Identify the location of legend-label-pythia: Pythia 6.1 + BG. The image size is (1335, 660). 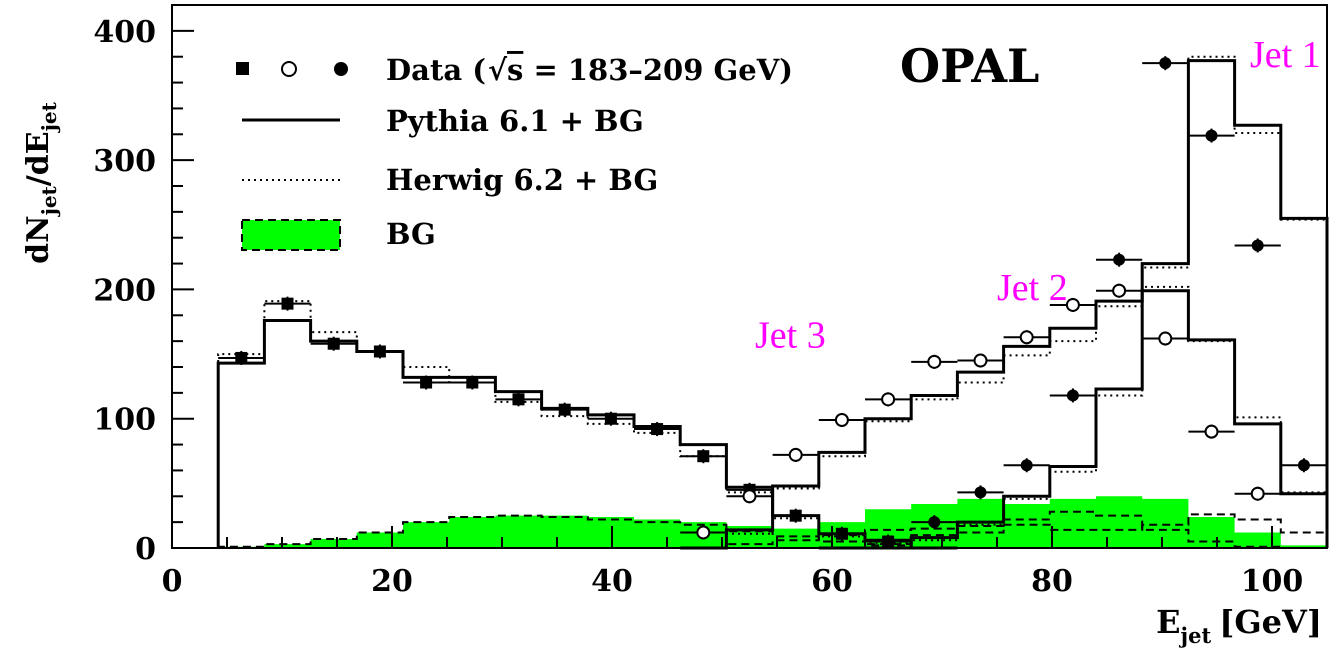
(515, 121).